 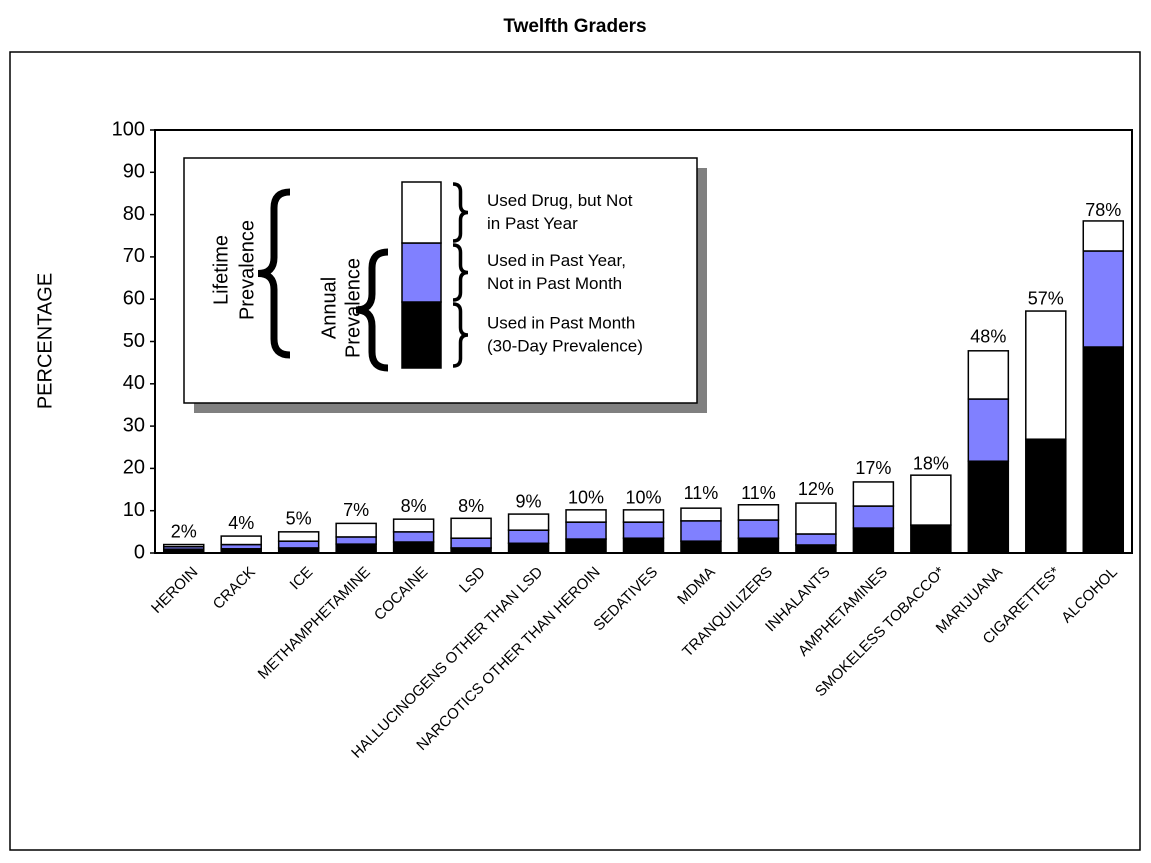 What do you see at coordinates (329, 308) in the screenshot?
I see `legend-group-label: Annual` at bounding box center [329, 308].